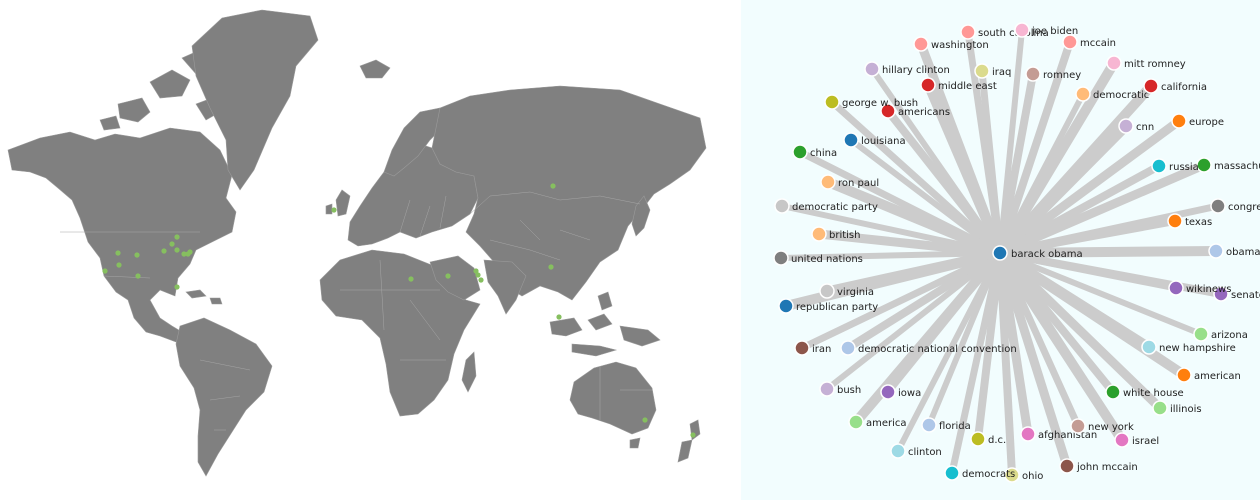 Image resolution: width=1260 pixels, height=500 pixels. I want to click on node-circle-south-carolina, so click(968, 32).